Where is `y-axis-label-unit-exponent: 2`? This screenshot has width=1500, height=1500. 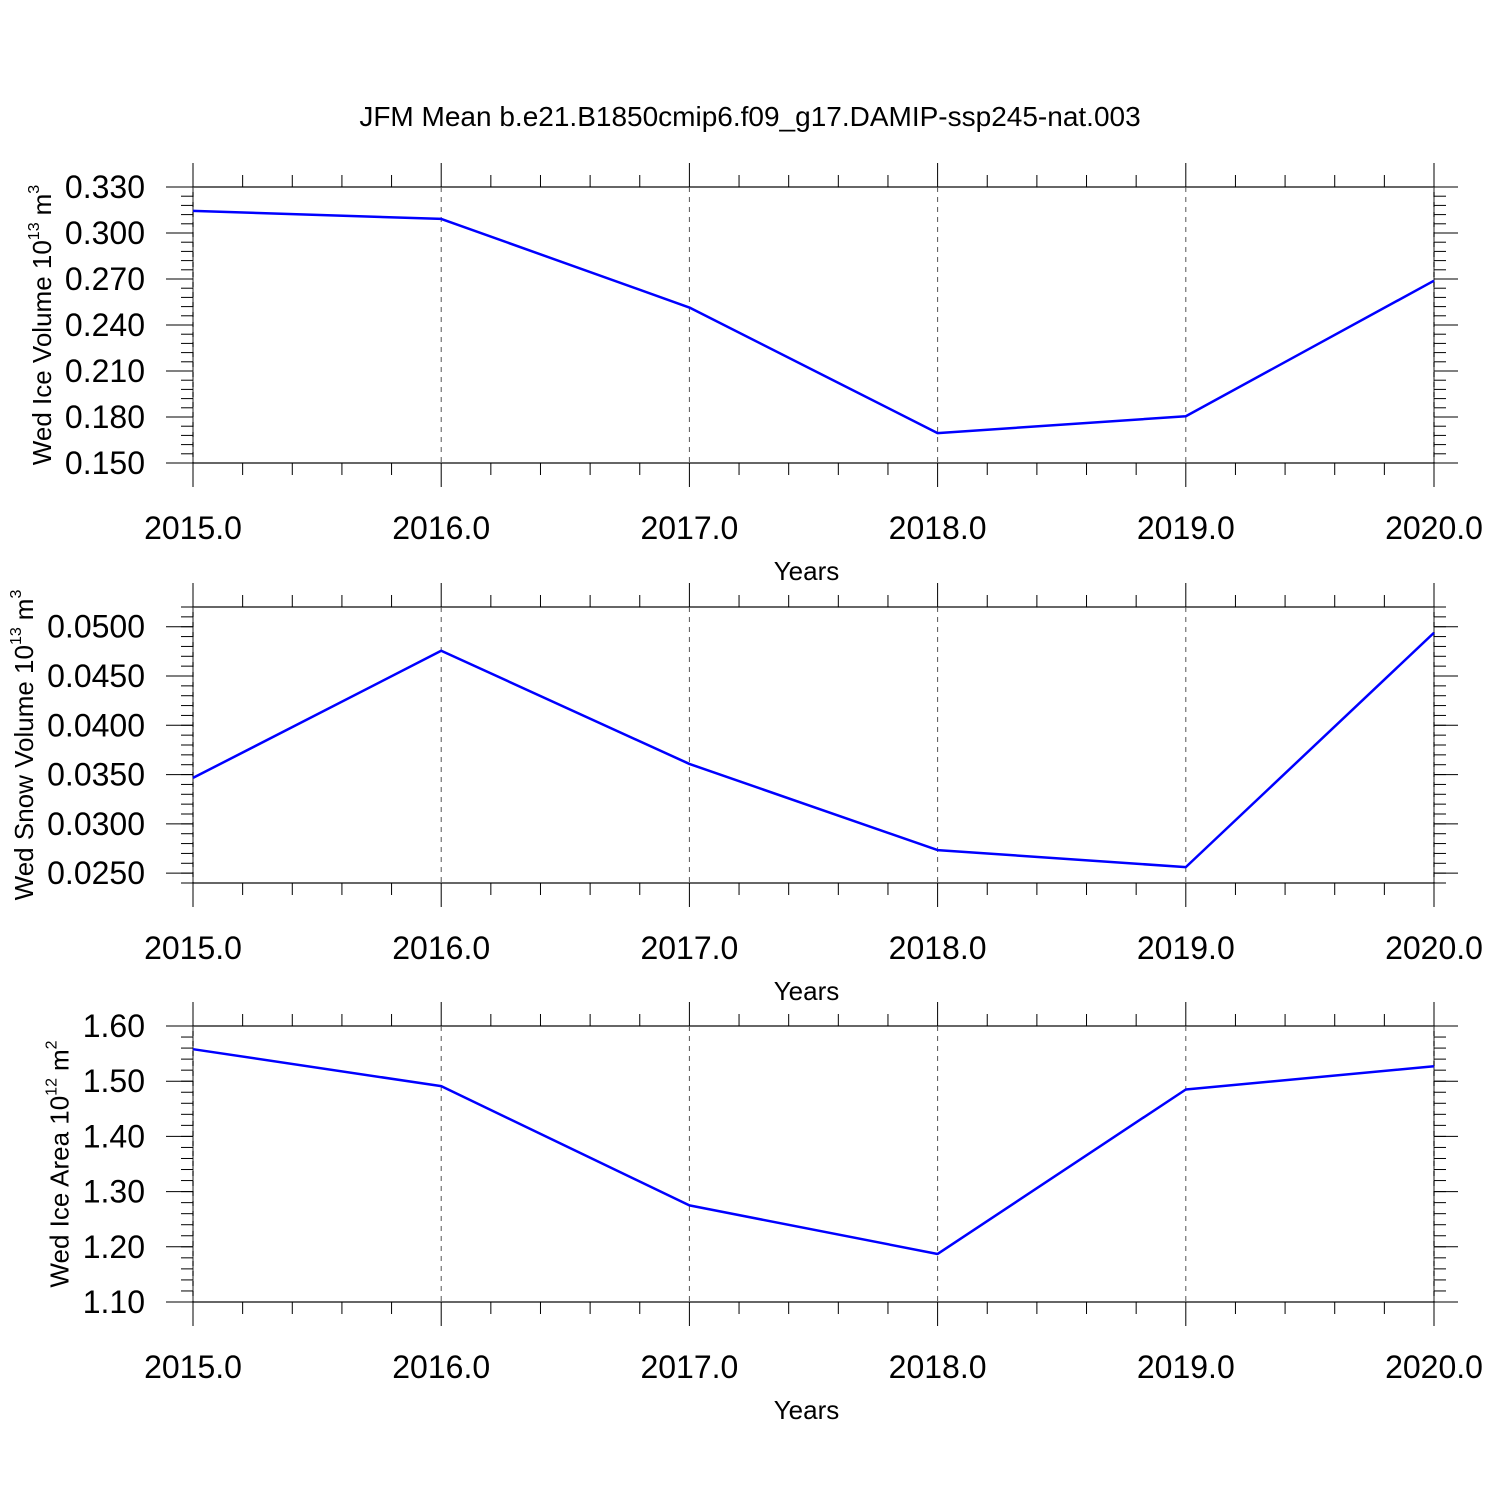 y-axis-label-unit-exponent: 2 is located at coordinates (52, 1044).